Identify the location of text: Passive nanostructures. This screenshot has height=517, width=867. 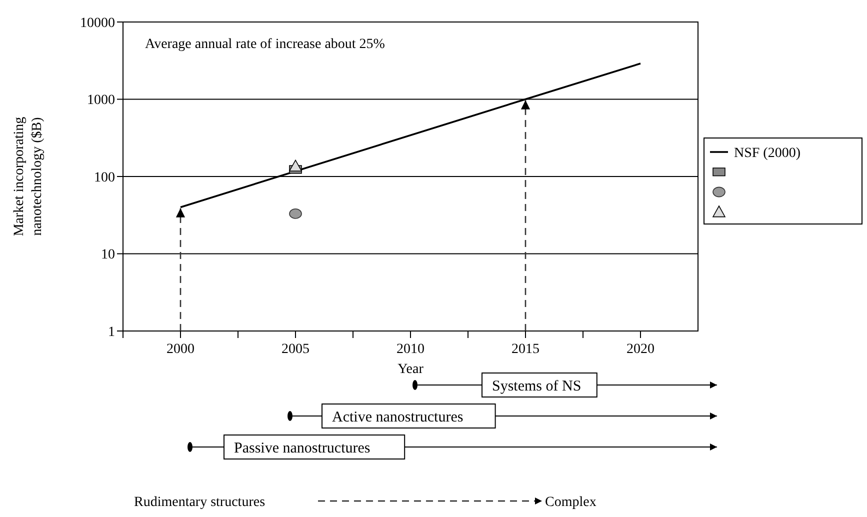
(302, 448).